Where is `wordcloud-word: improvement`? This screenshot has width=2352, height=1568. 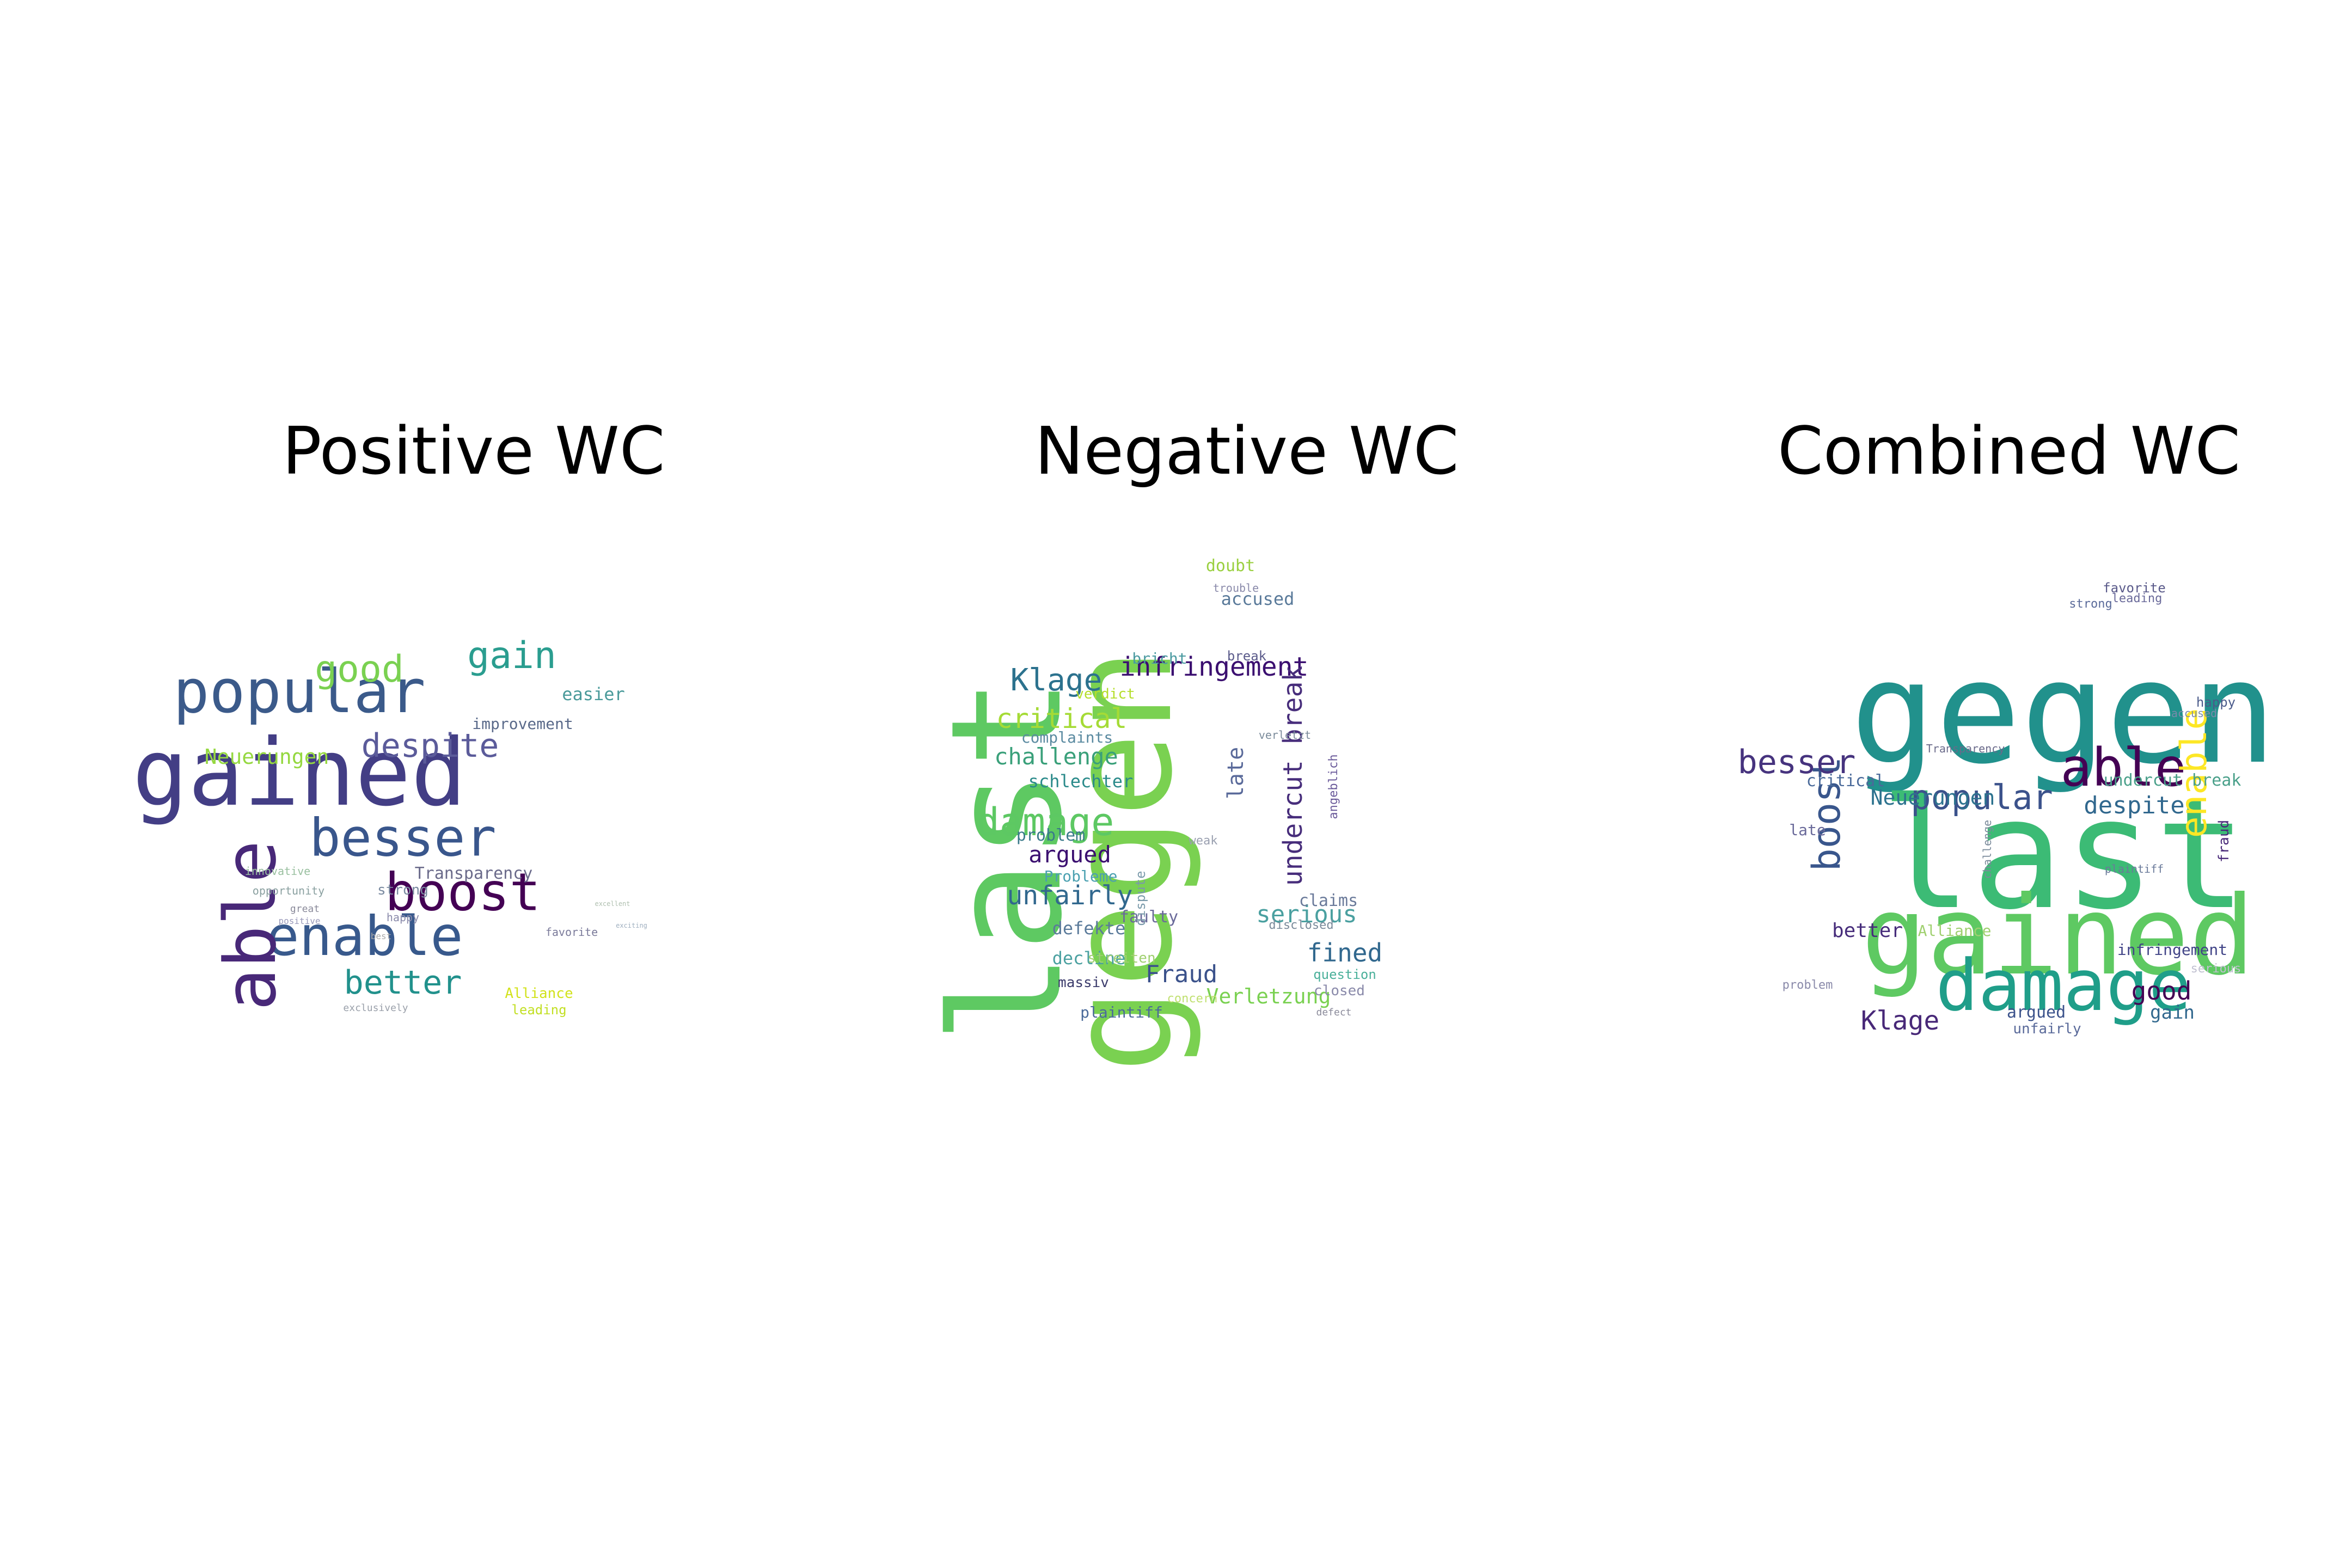 wordcloud-word: improvement is located at coordinates (522, 724).